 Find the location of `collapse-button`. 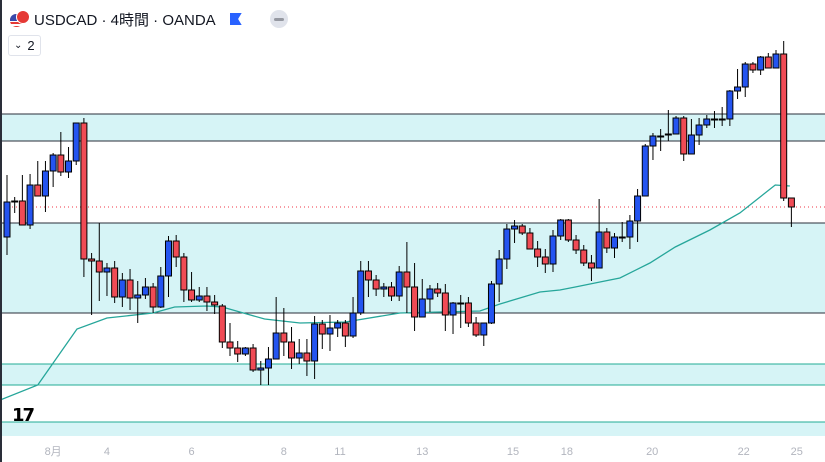

collapse-button is located at coordinates (278, 19).